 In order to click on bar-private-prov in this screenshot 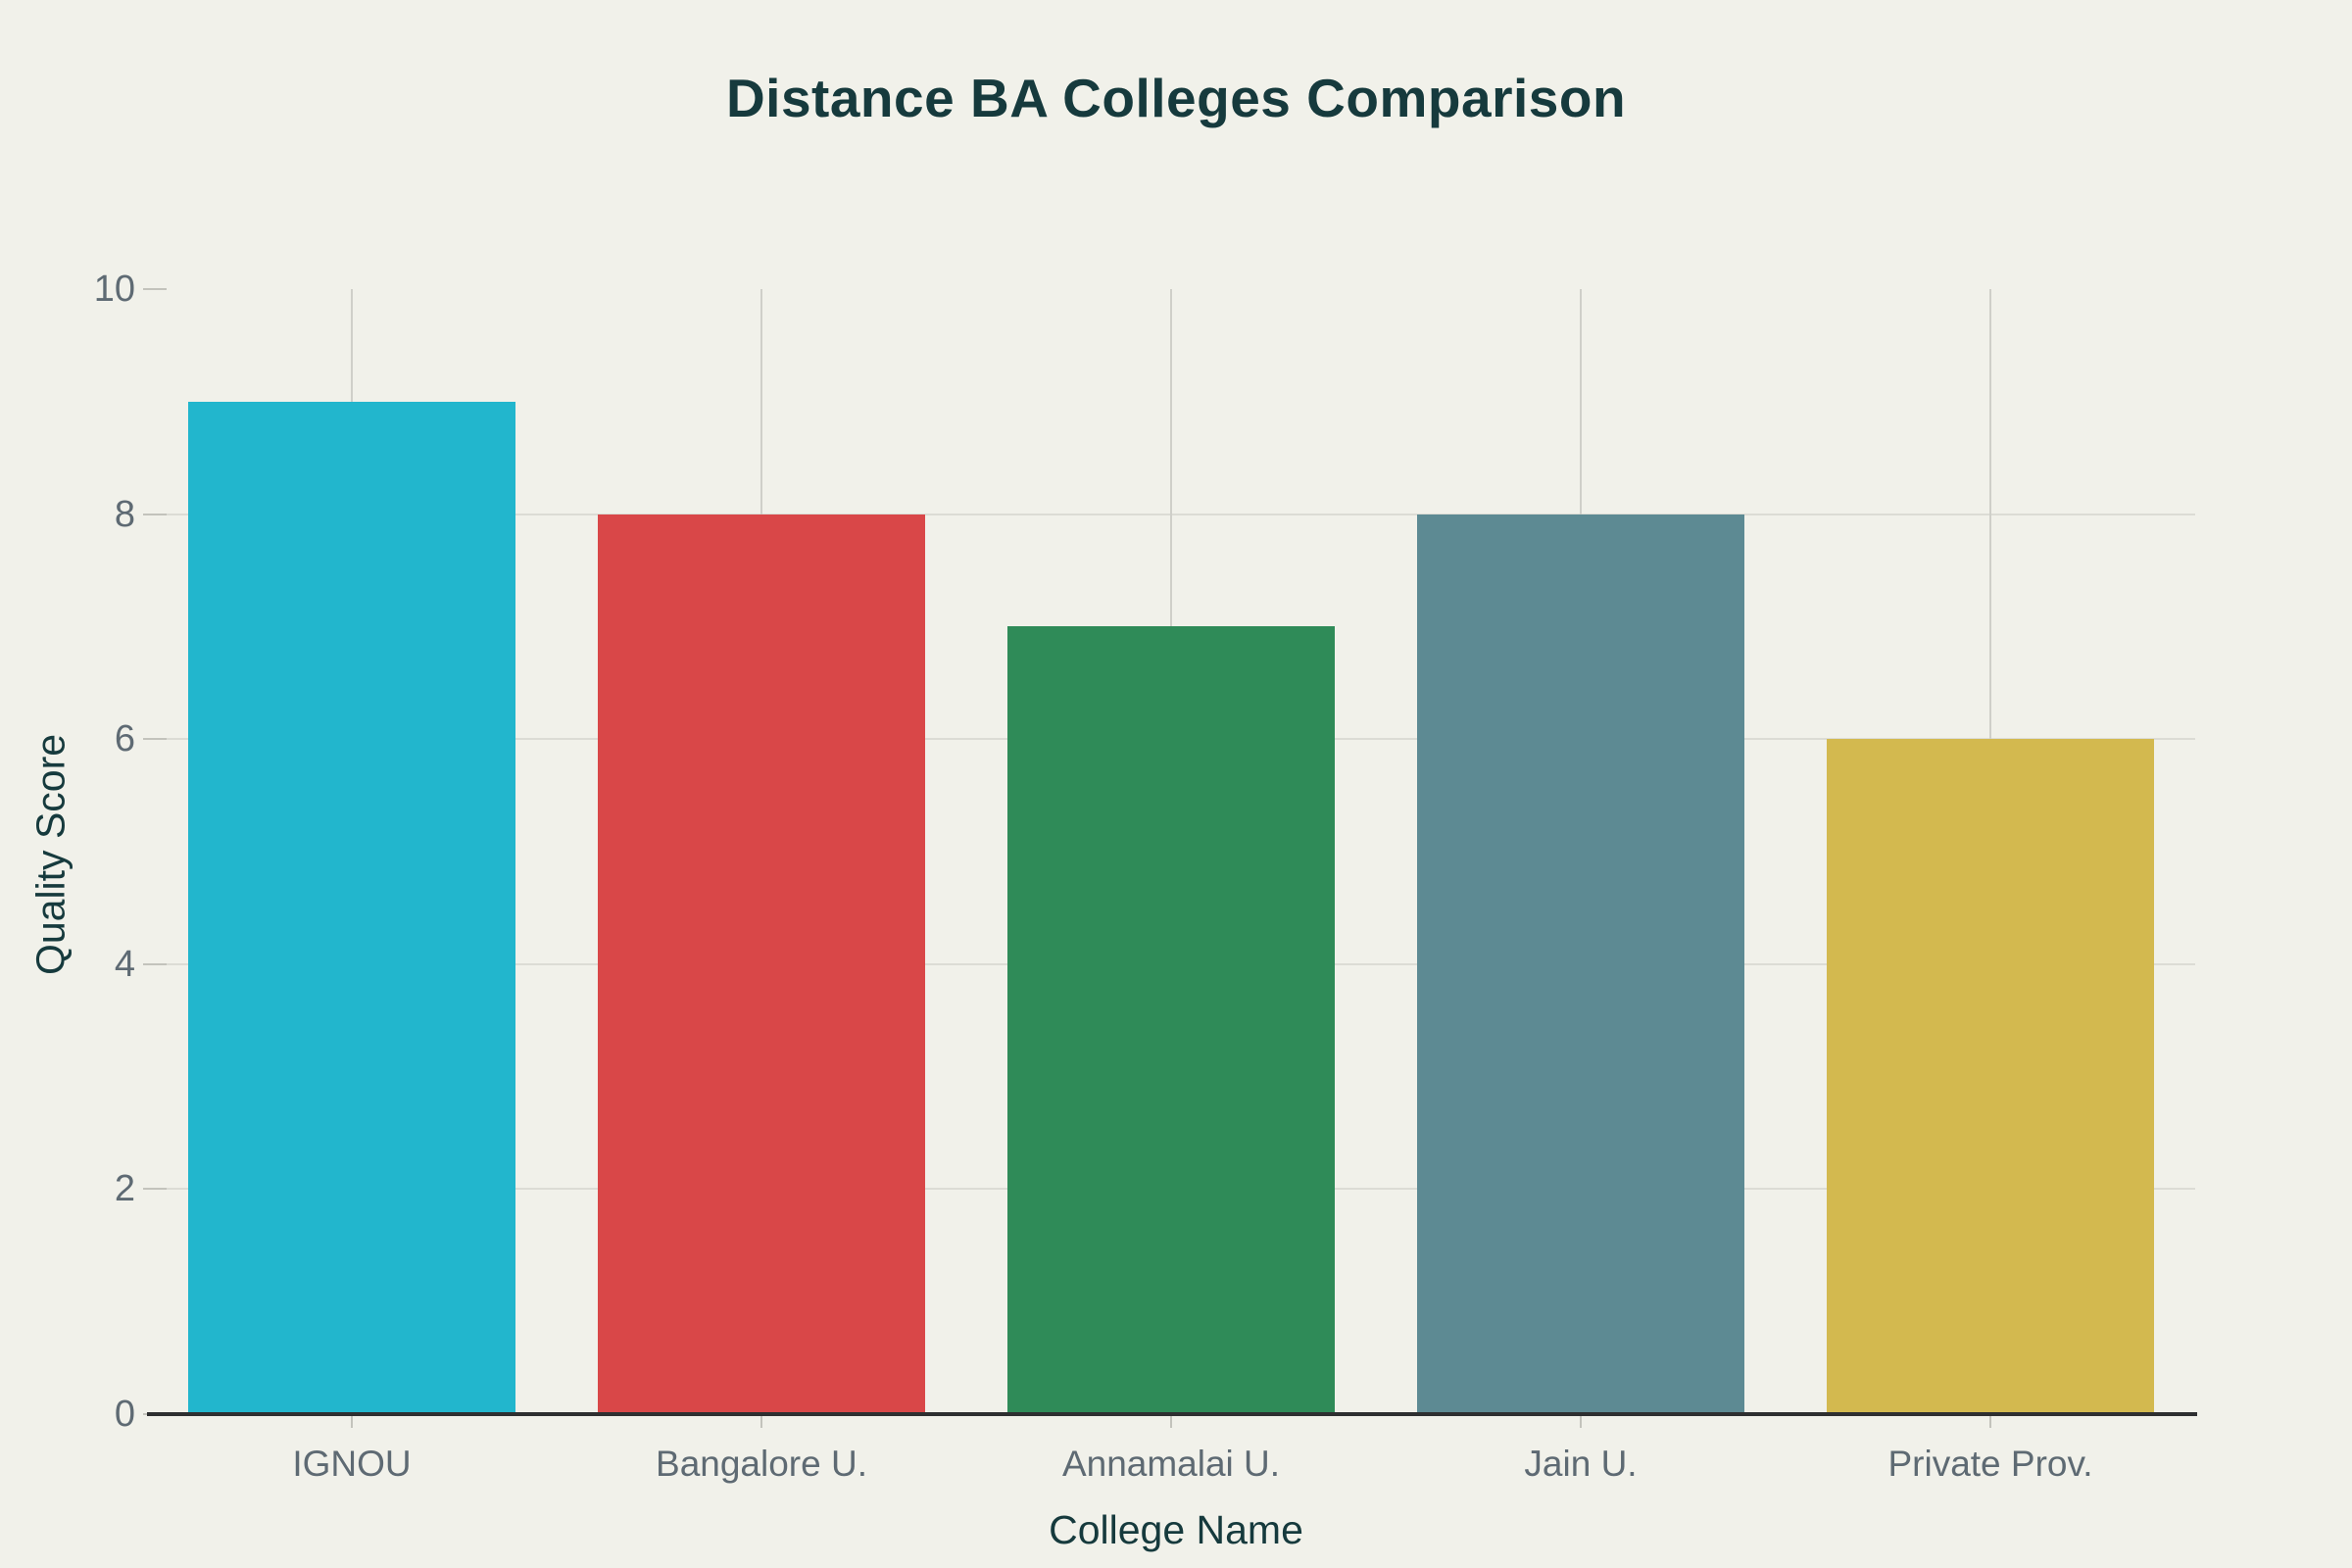, I will do `click(1990, 1076)`.